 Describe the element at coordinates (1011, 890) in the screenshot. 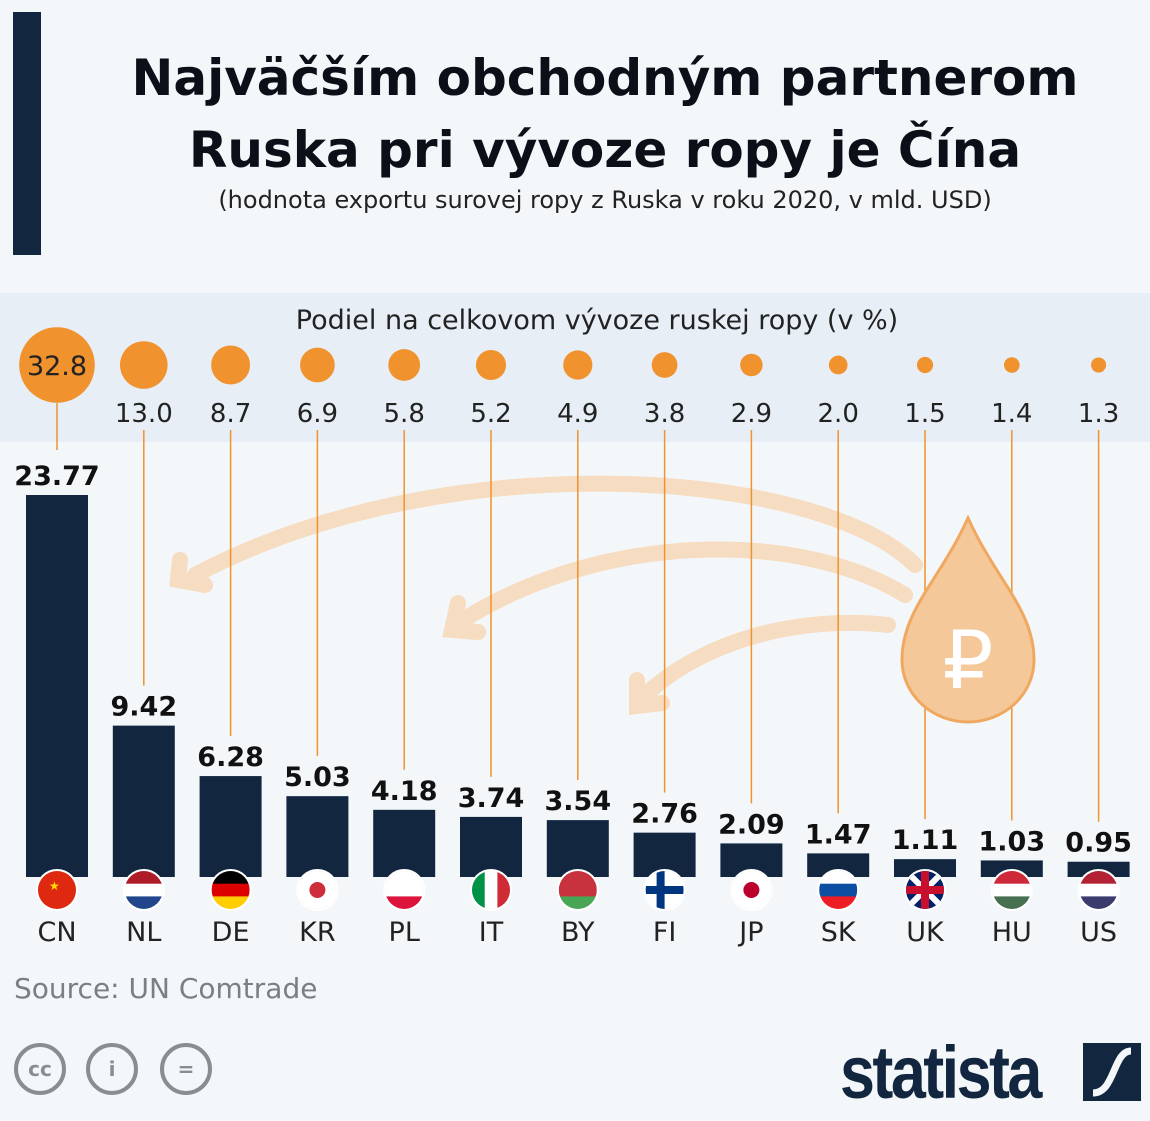

I see `flag-hu` at that location.